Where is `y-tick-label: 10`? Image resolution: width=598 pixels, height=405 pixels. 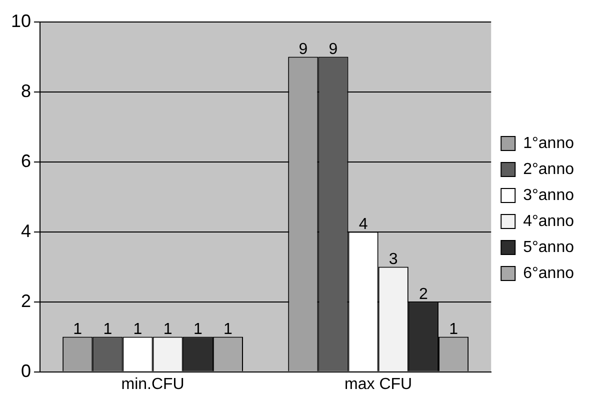 y-tick-label: 10 is located at coordinates (21, 20).